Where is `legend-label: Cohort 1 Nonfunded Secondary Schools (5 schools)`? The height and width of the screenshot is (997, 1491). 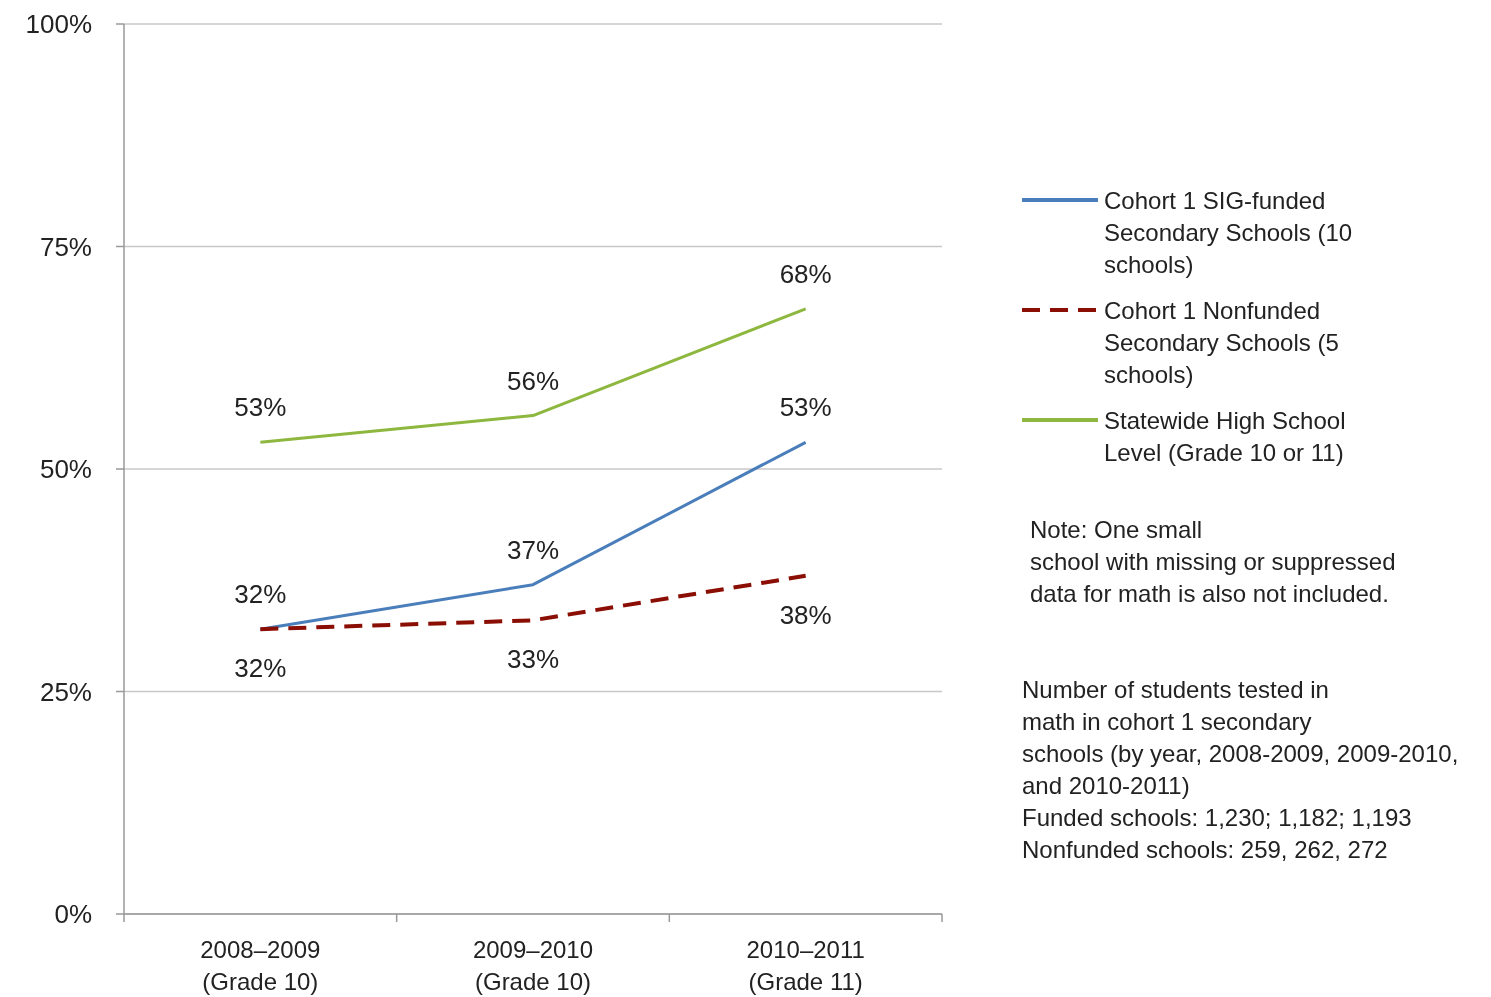 legend-label: Cohort 1 Nonfunded Secondary Schools (5 schools) is located at coordinates (1221, 342).